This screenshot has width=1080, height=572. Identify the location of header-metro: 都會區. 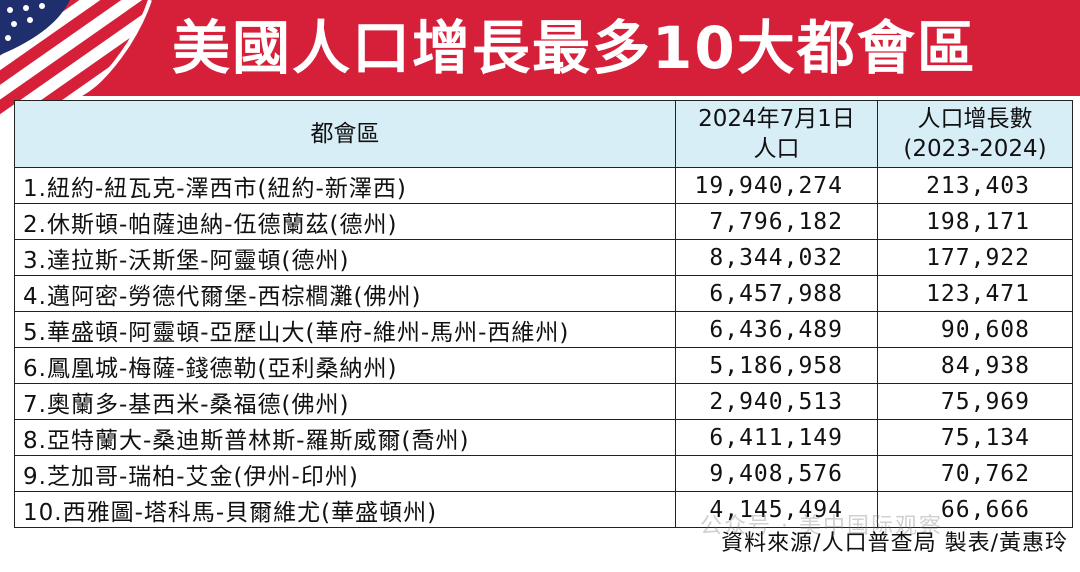
(345, 134).